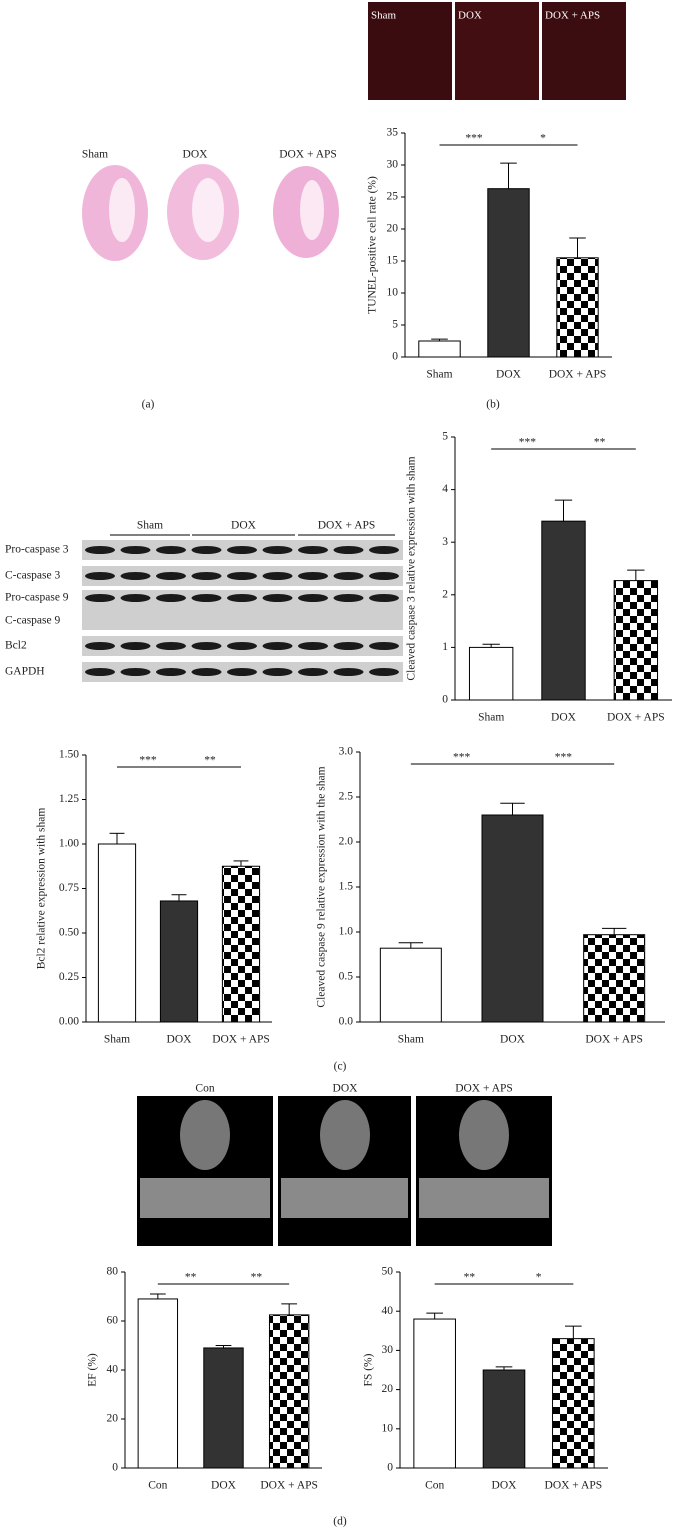 The width and height of the screenshot is (679, 1540). What do you see at coordinates (384, 16) in the screenshot?
I see `image-label: Sham` at bounding box center [384, 16].